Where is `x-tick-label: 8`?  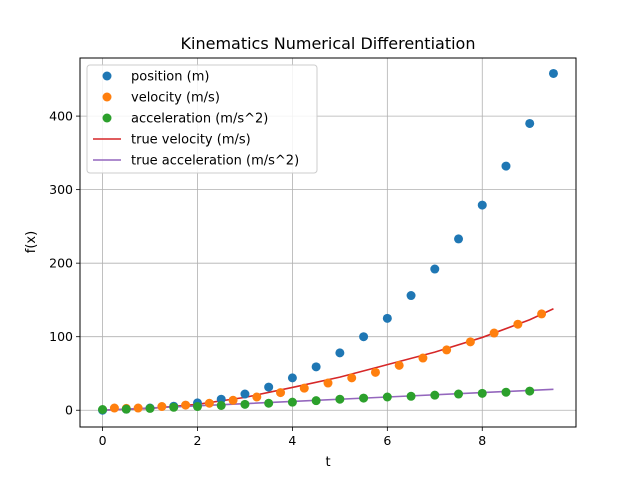 x-tick-label: 8 is located at coordinates (482, 440).